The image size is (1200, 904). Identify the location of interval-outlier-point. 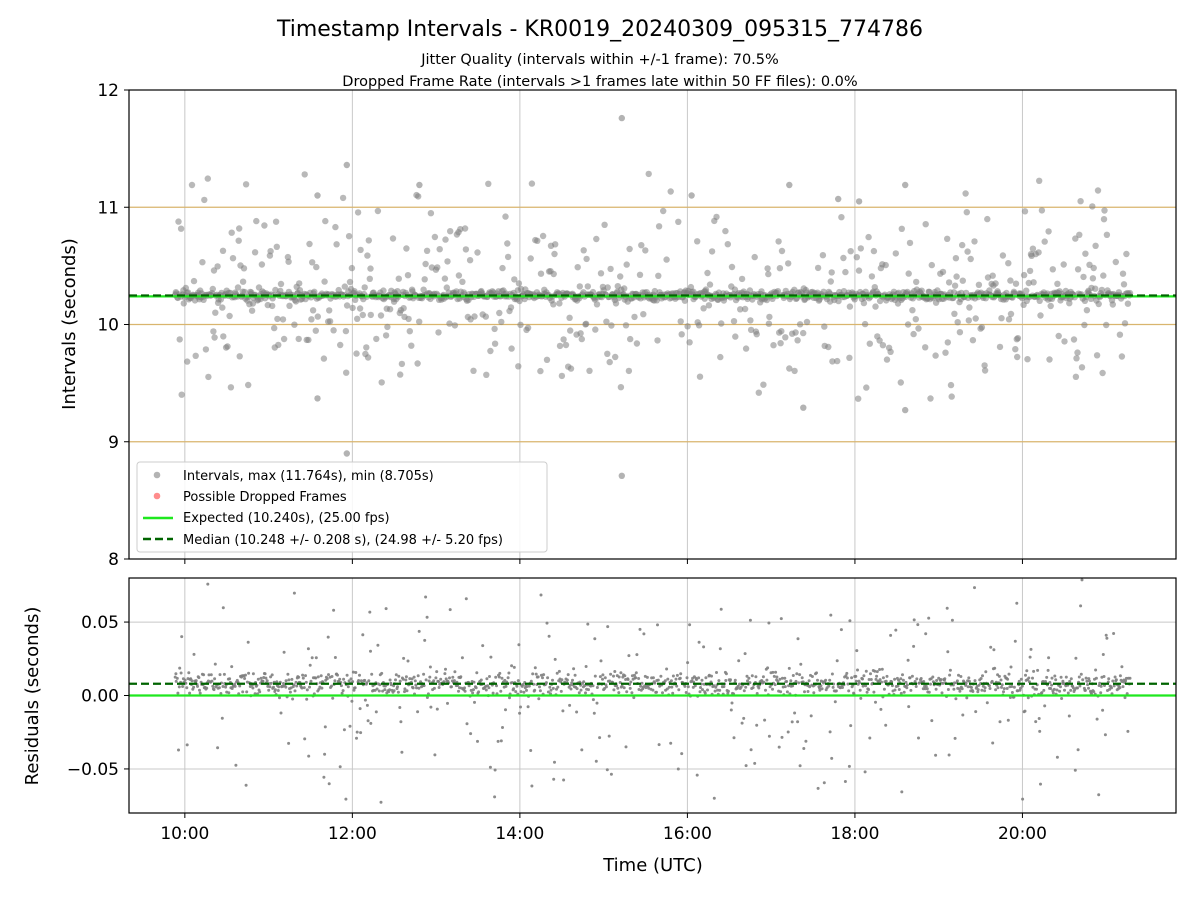
(859, 201).